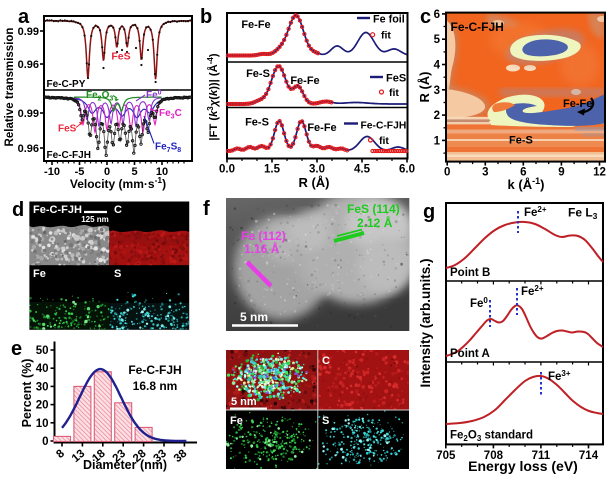  Describe the element at coordinates (168, 148) in the screenshot. I see `svg-text: Fe7S8` at that location.